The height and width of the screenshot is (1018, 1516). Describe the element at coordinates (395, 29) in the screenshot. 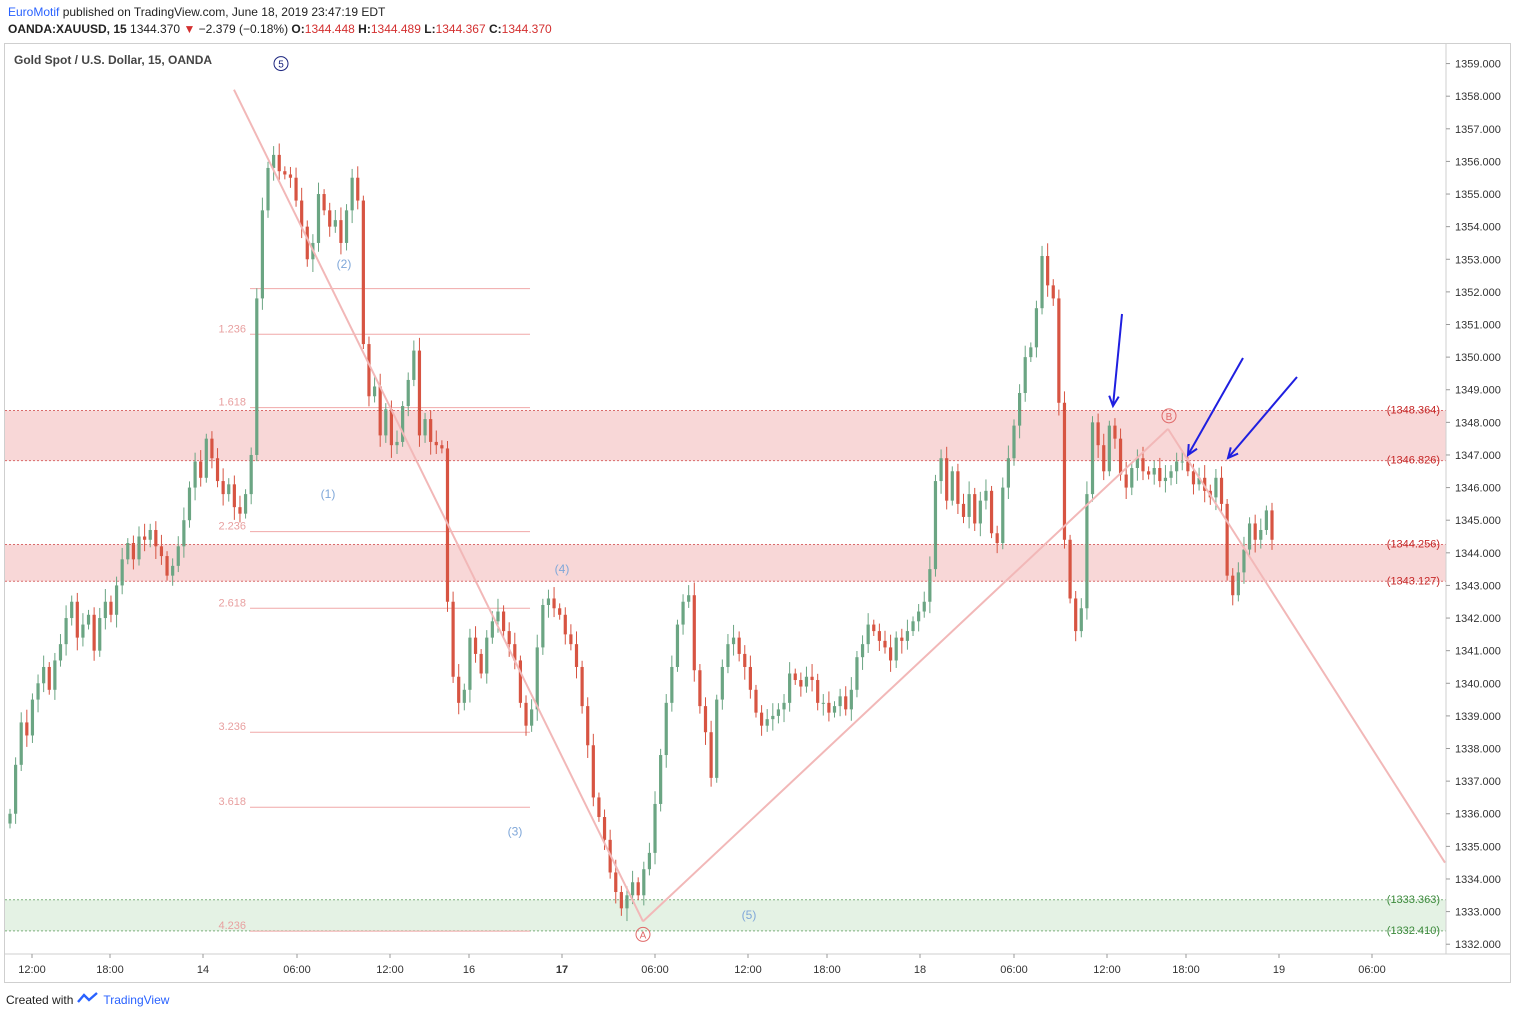

I see `high-value: 1344.489` at that location.